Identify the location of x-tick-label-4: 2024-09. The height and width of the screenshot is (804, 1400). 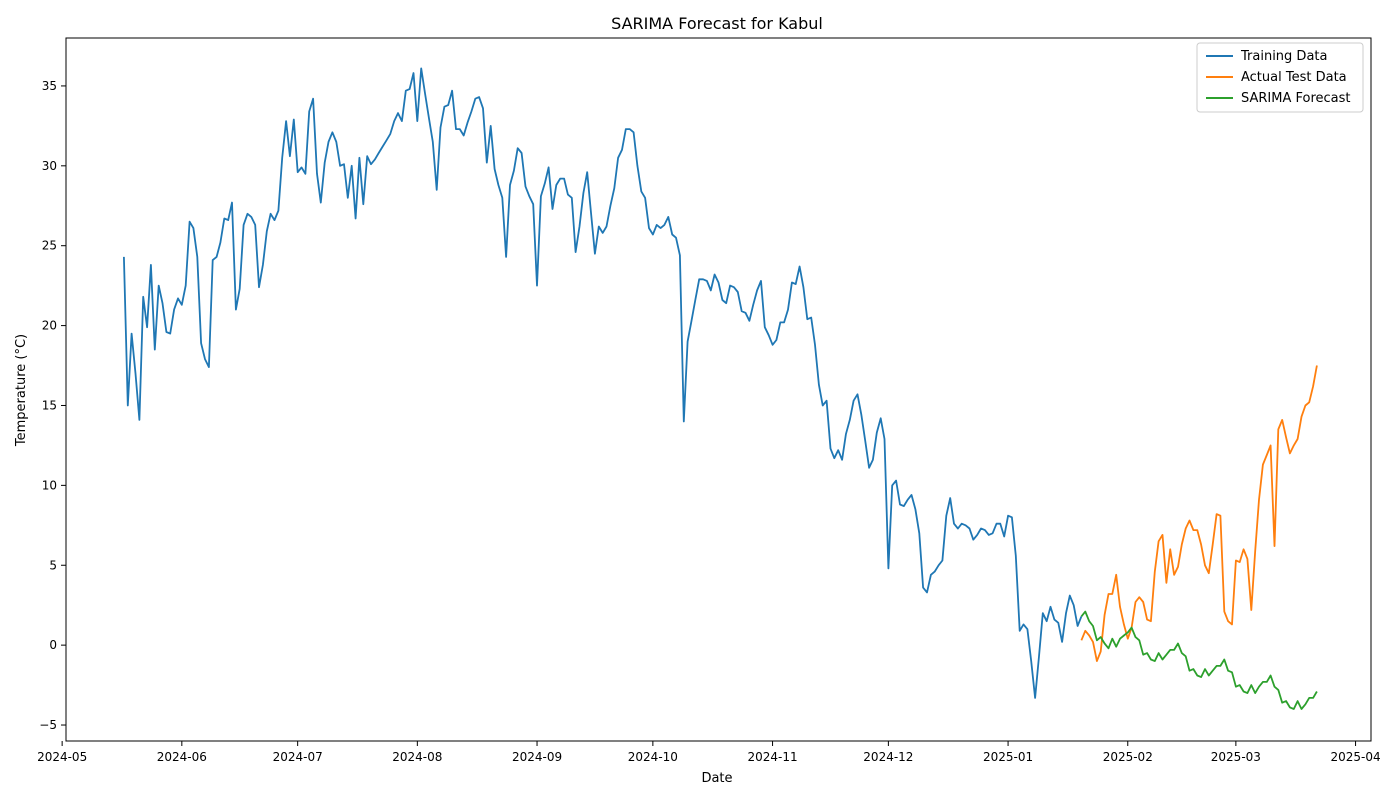
(537, 757).